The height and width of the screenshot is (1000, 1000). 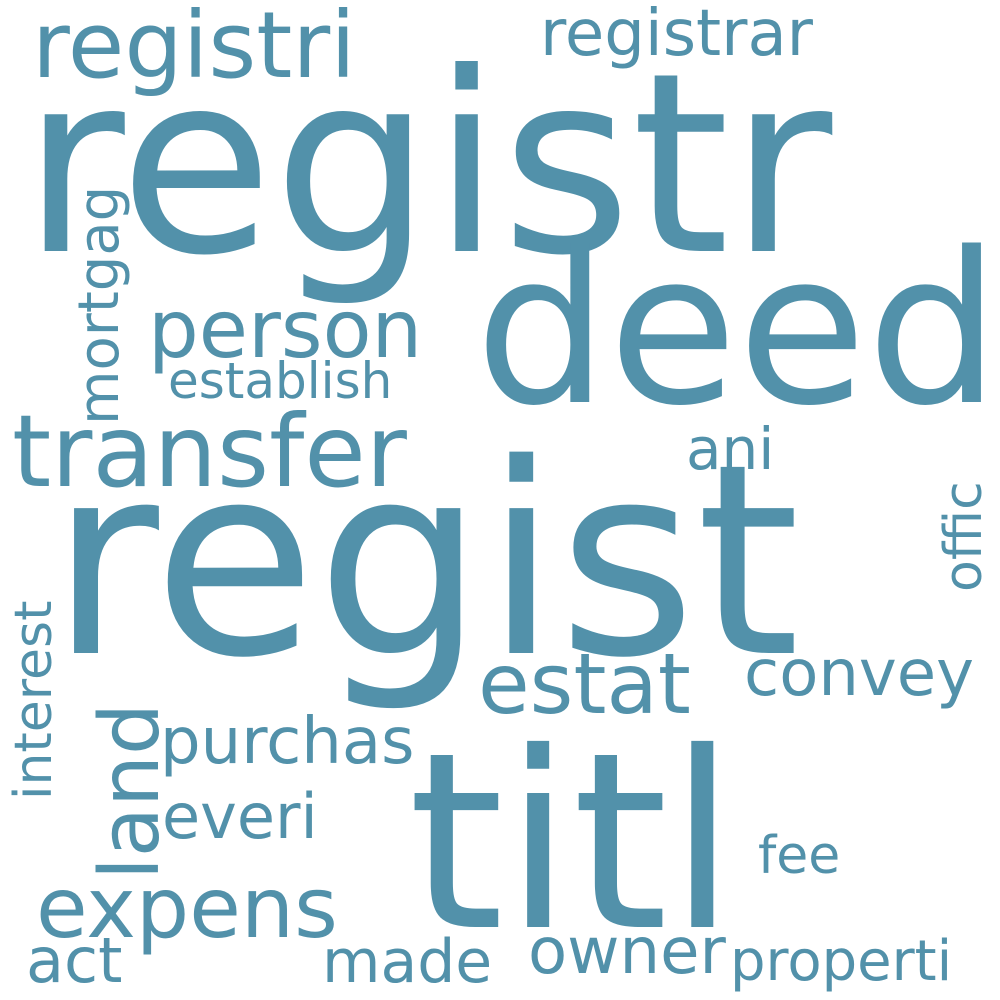 I want to click on word-ani: ani, so click(x=730, y=449).